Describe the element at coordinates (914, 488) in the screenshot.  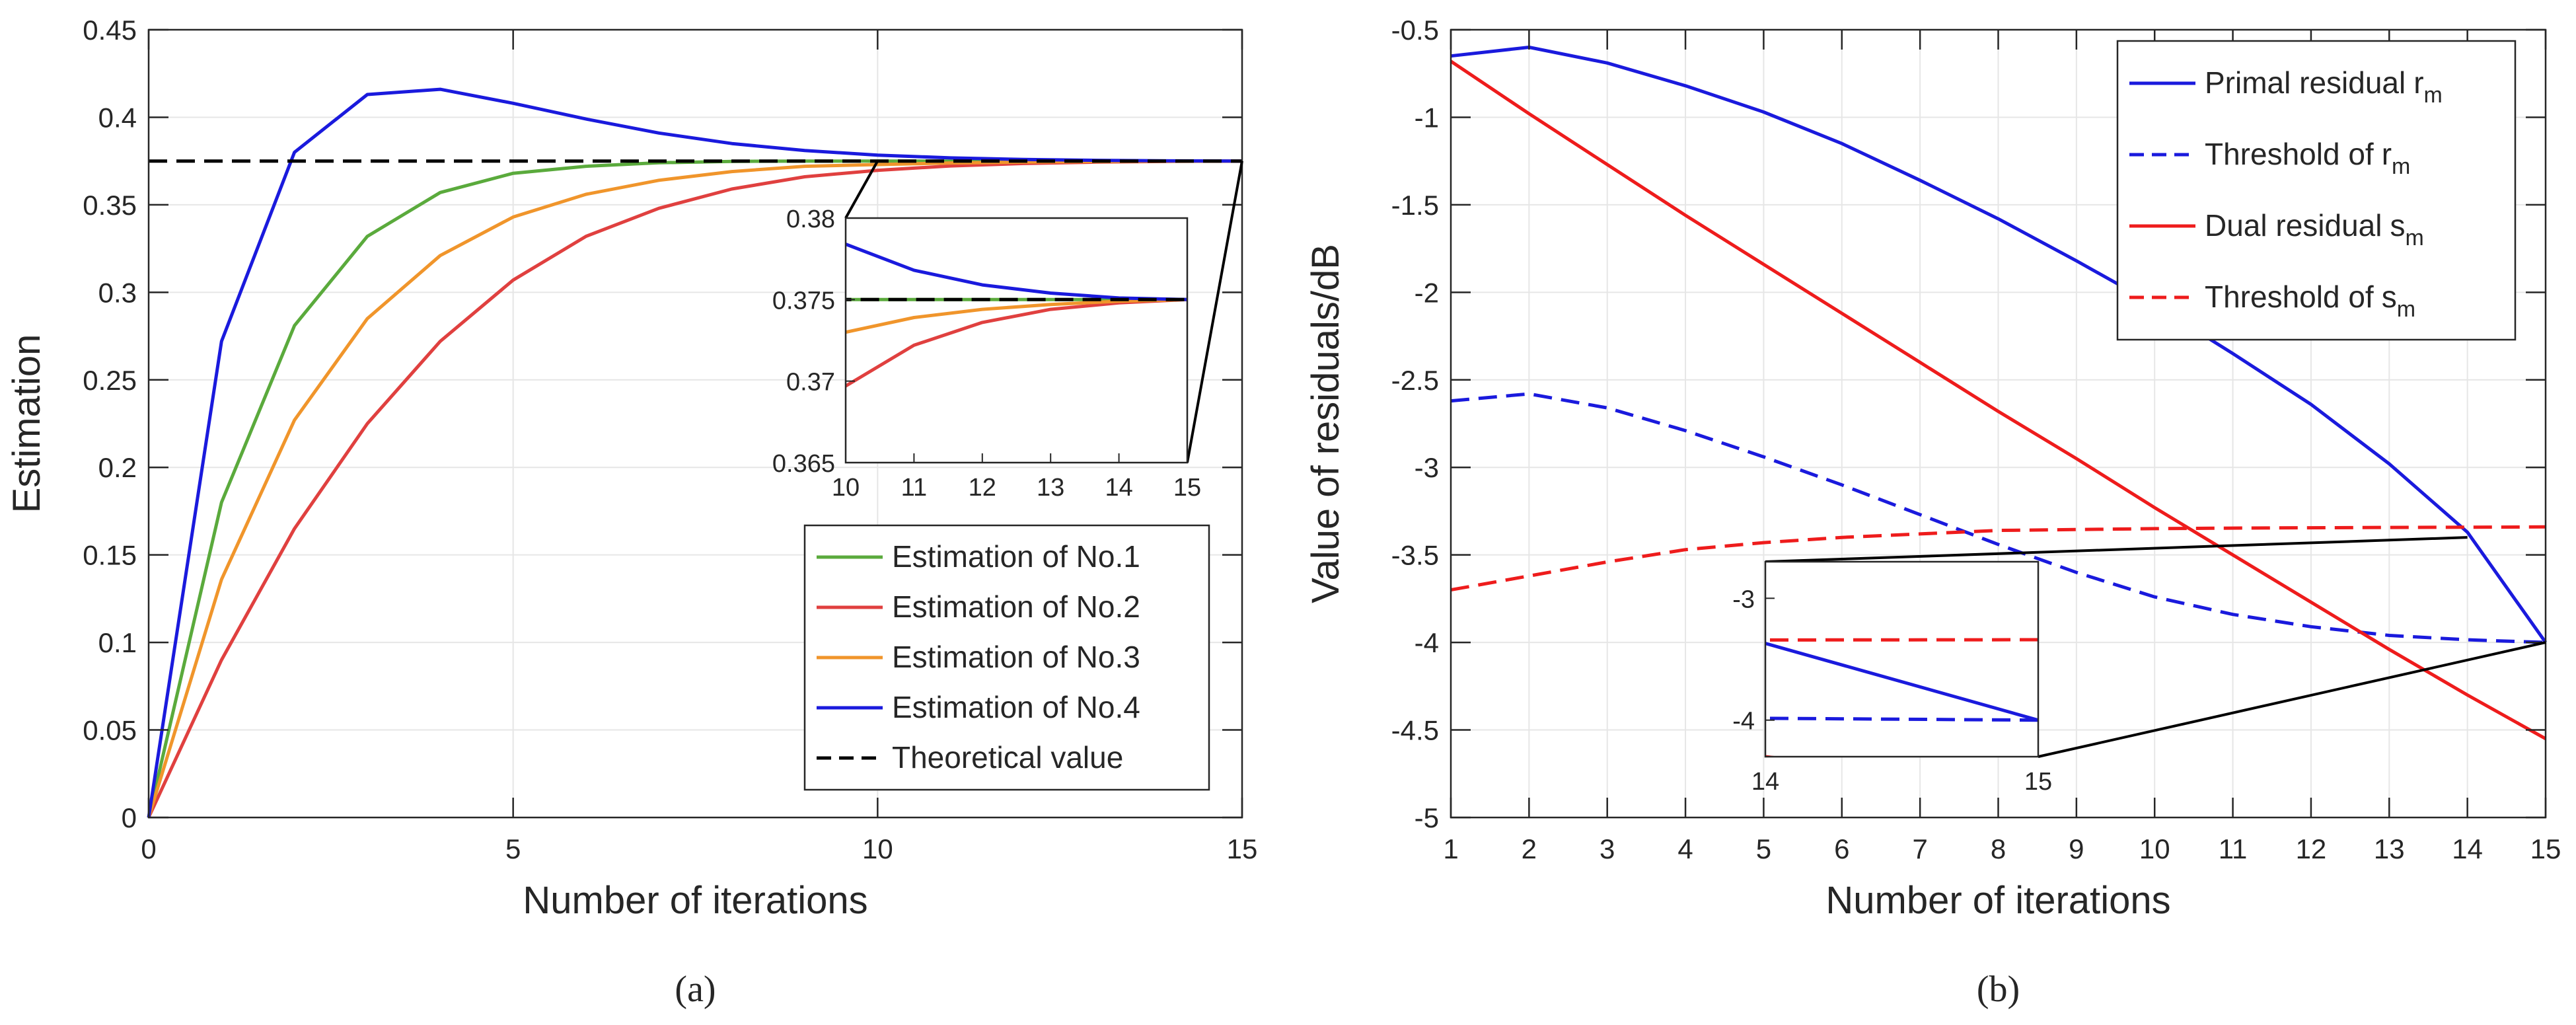
I see `inset-x-tick-label: 11` at that location.